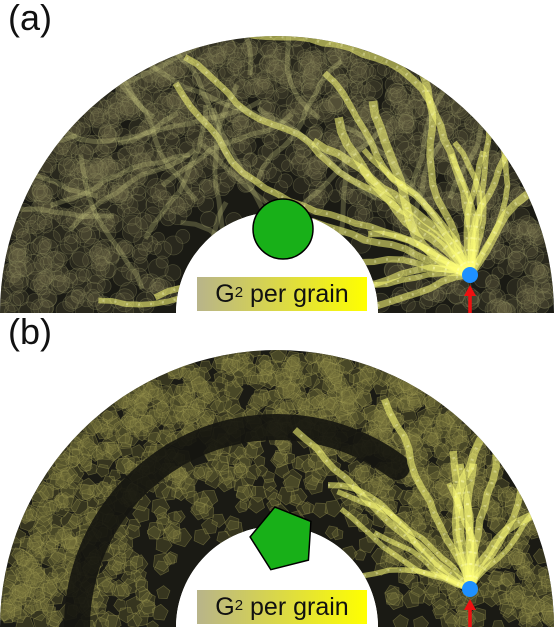 Image resolution: width=554 pixels, height=627 pixels. Describe the element at coordinates (283, 229) in the screenshot. I see `circle-grain-icon` at that location.